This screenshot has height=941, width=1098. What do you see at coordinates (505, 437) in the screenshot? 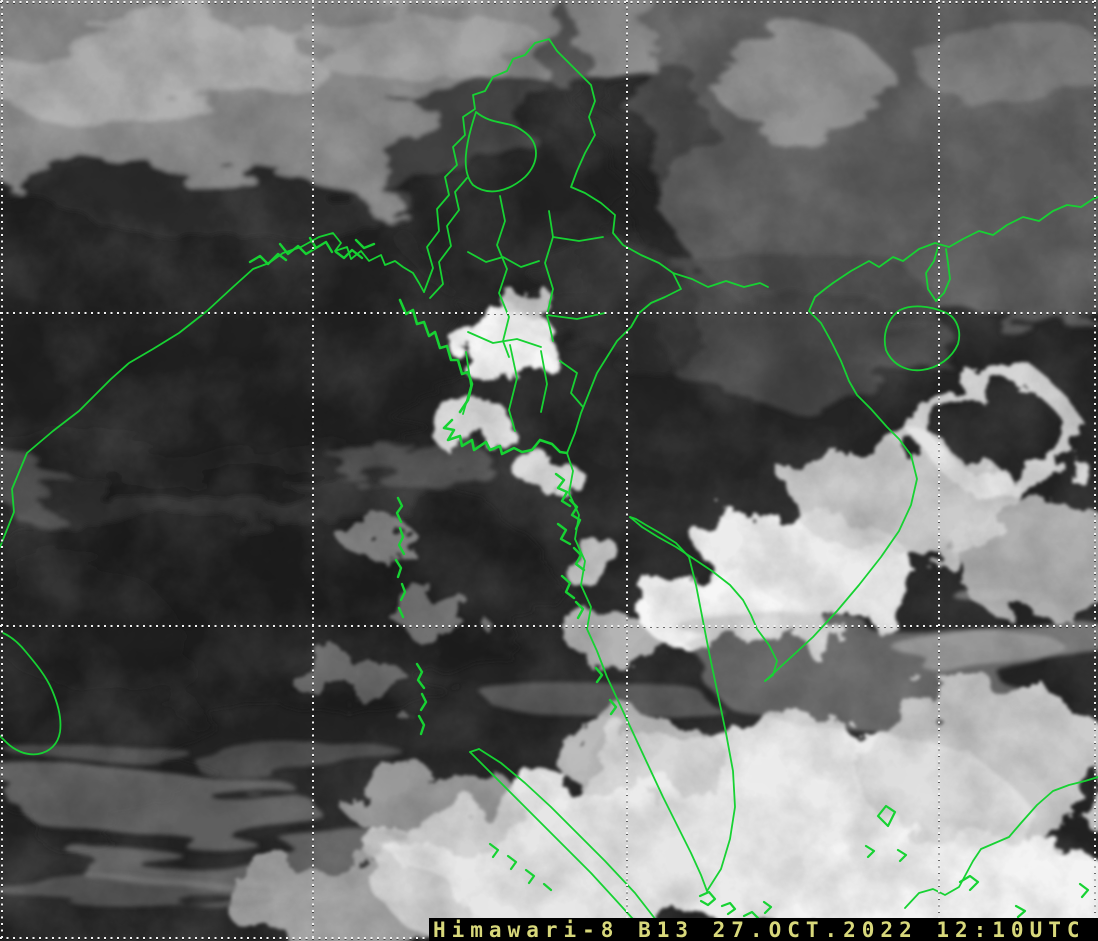
I see `irrawaddy-delta` at bounding box center [505, 437].